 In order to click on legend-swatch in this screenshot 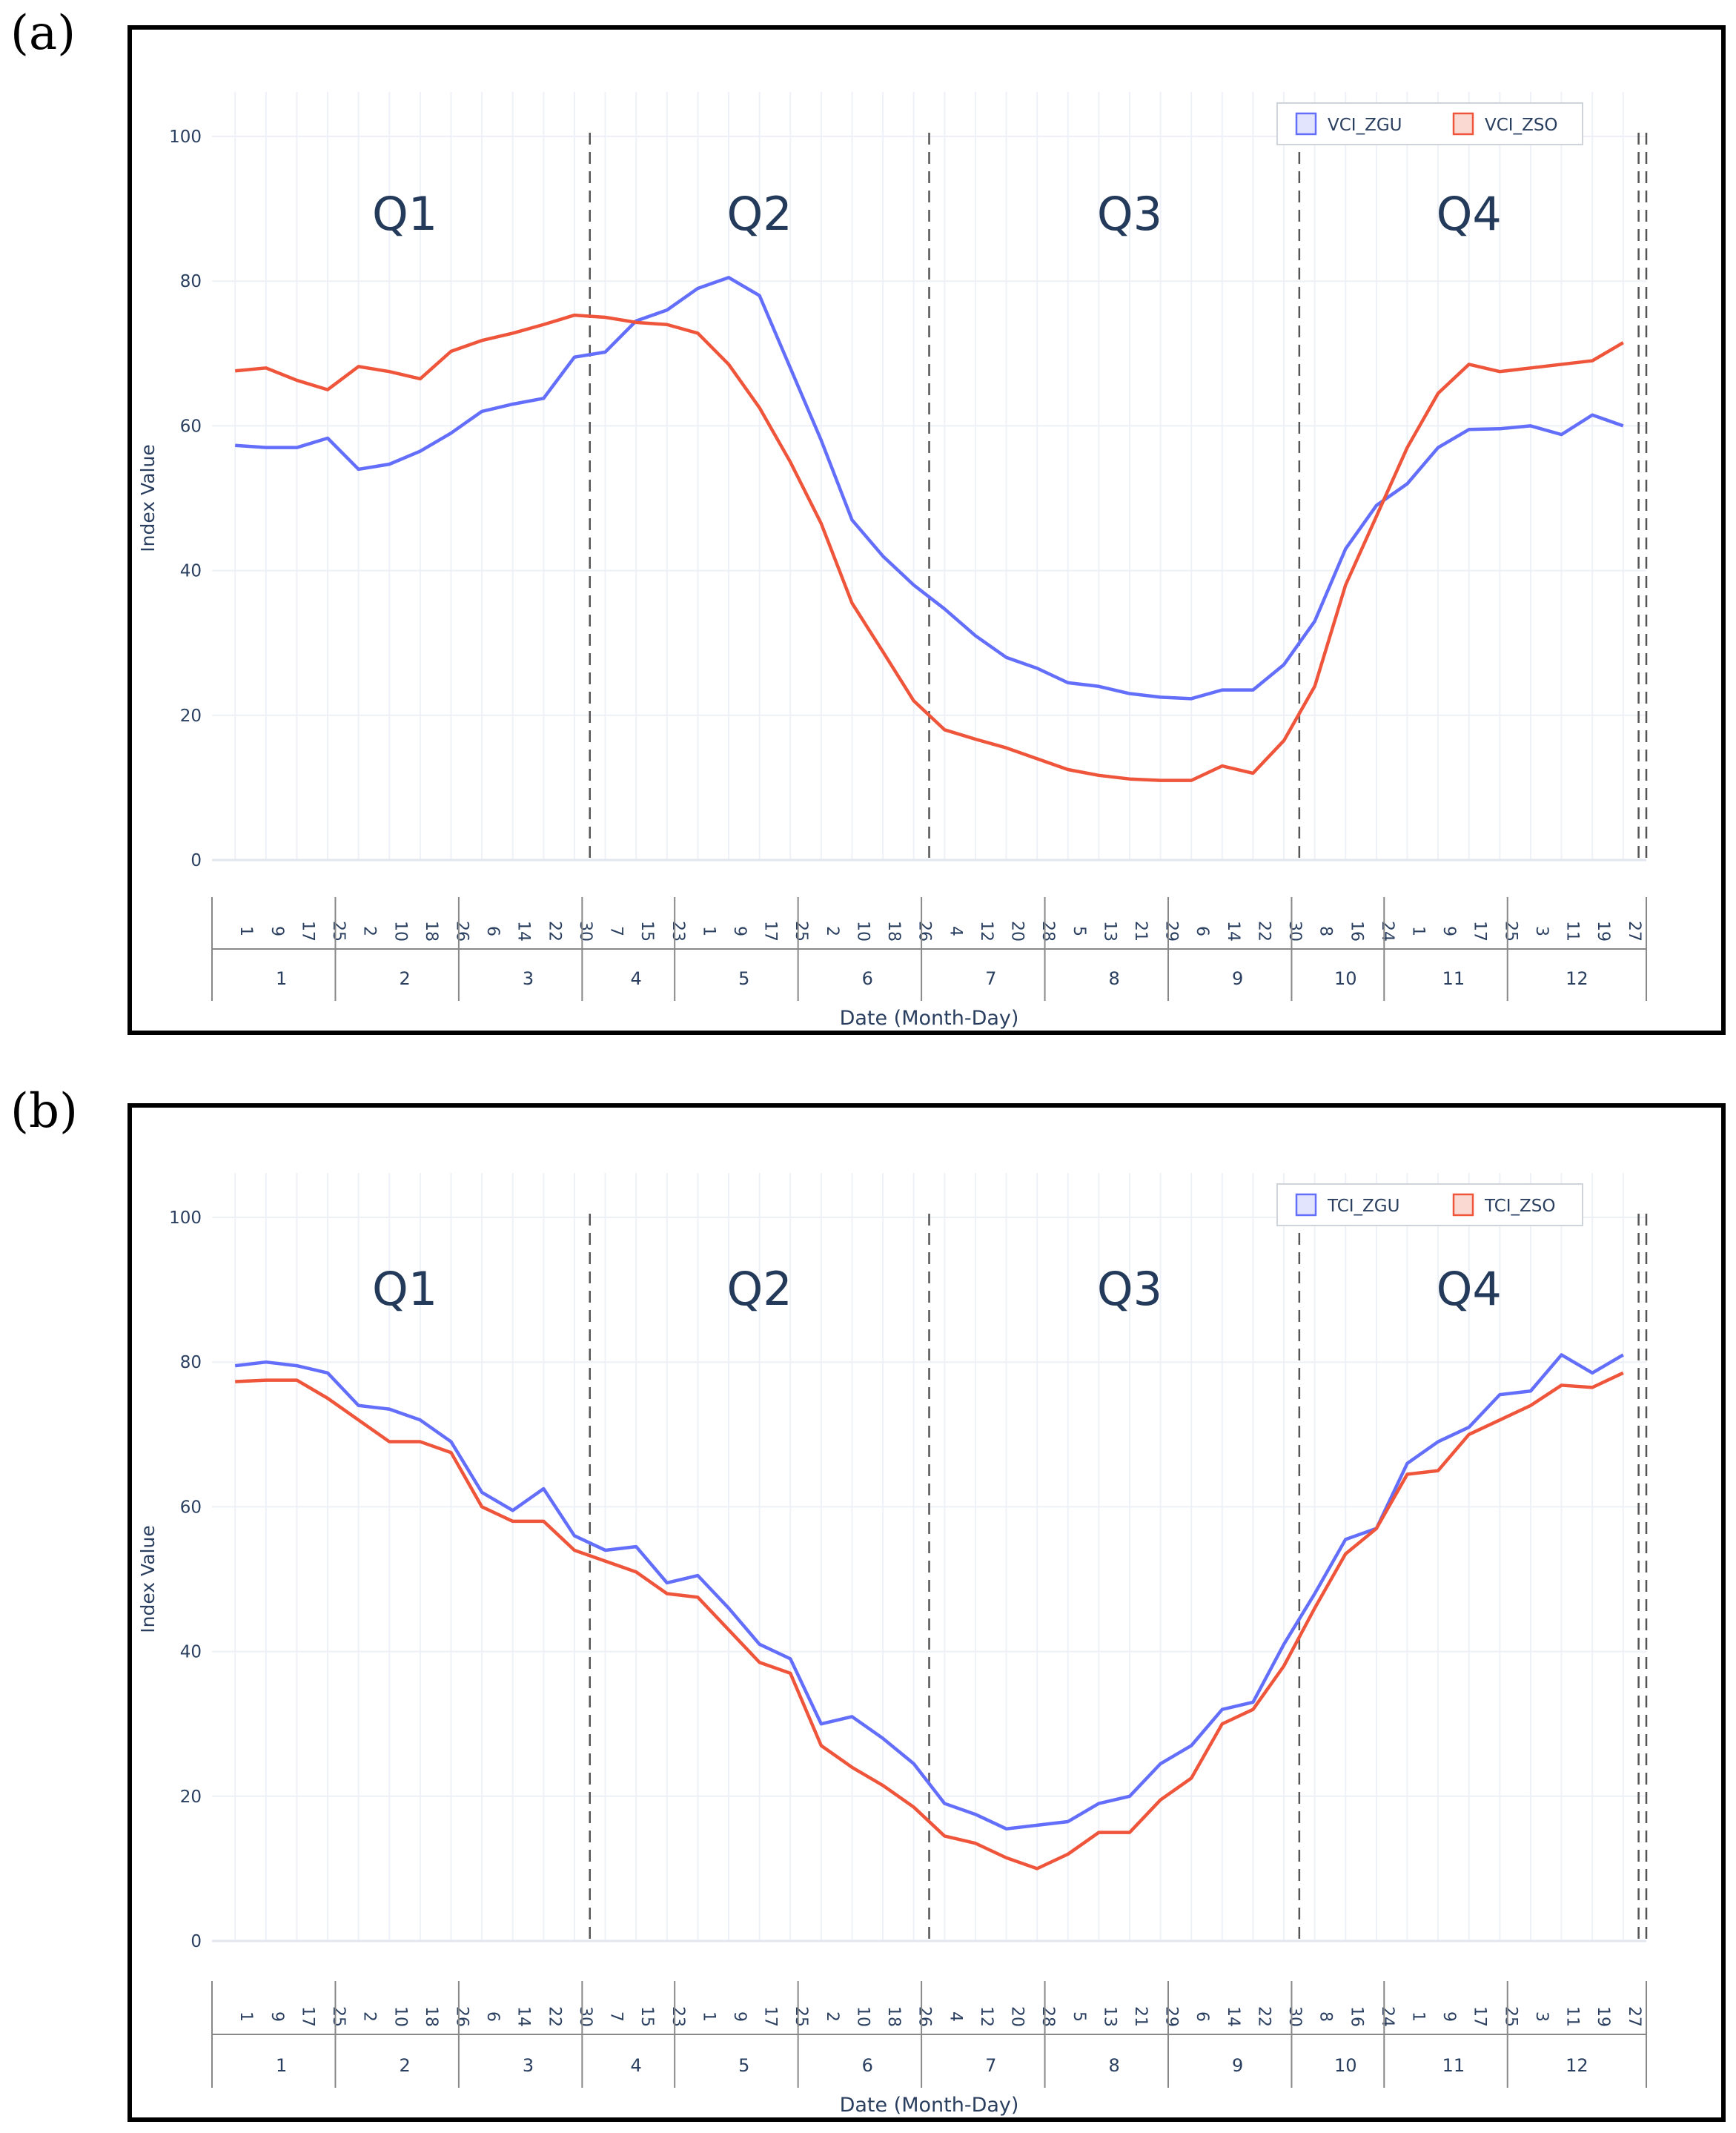, I will do `click(1463, 124)`.